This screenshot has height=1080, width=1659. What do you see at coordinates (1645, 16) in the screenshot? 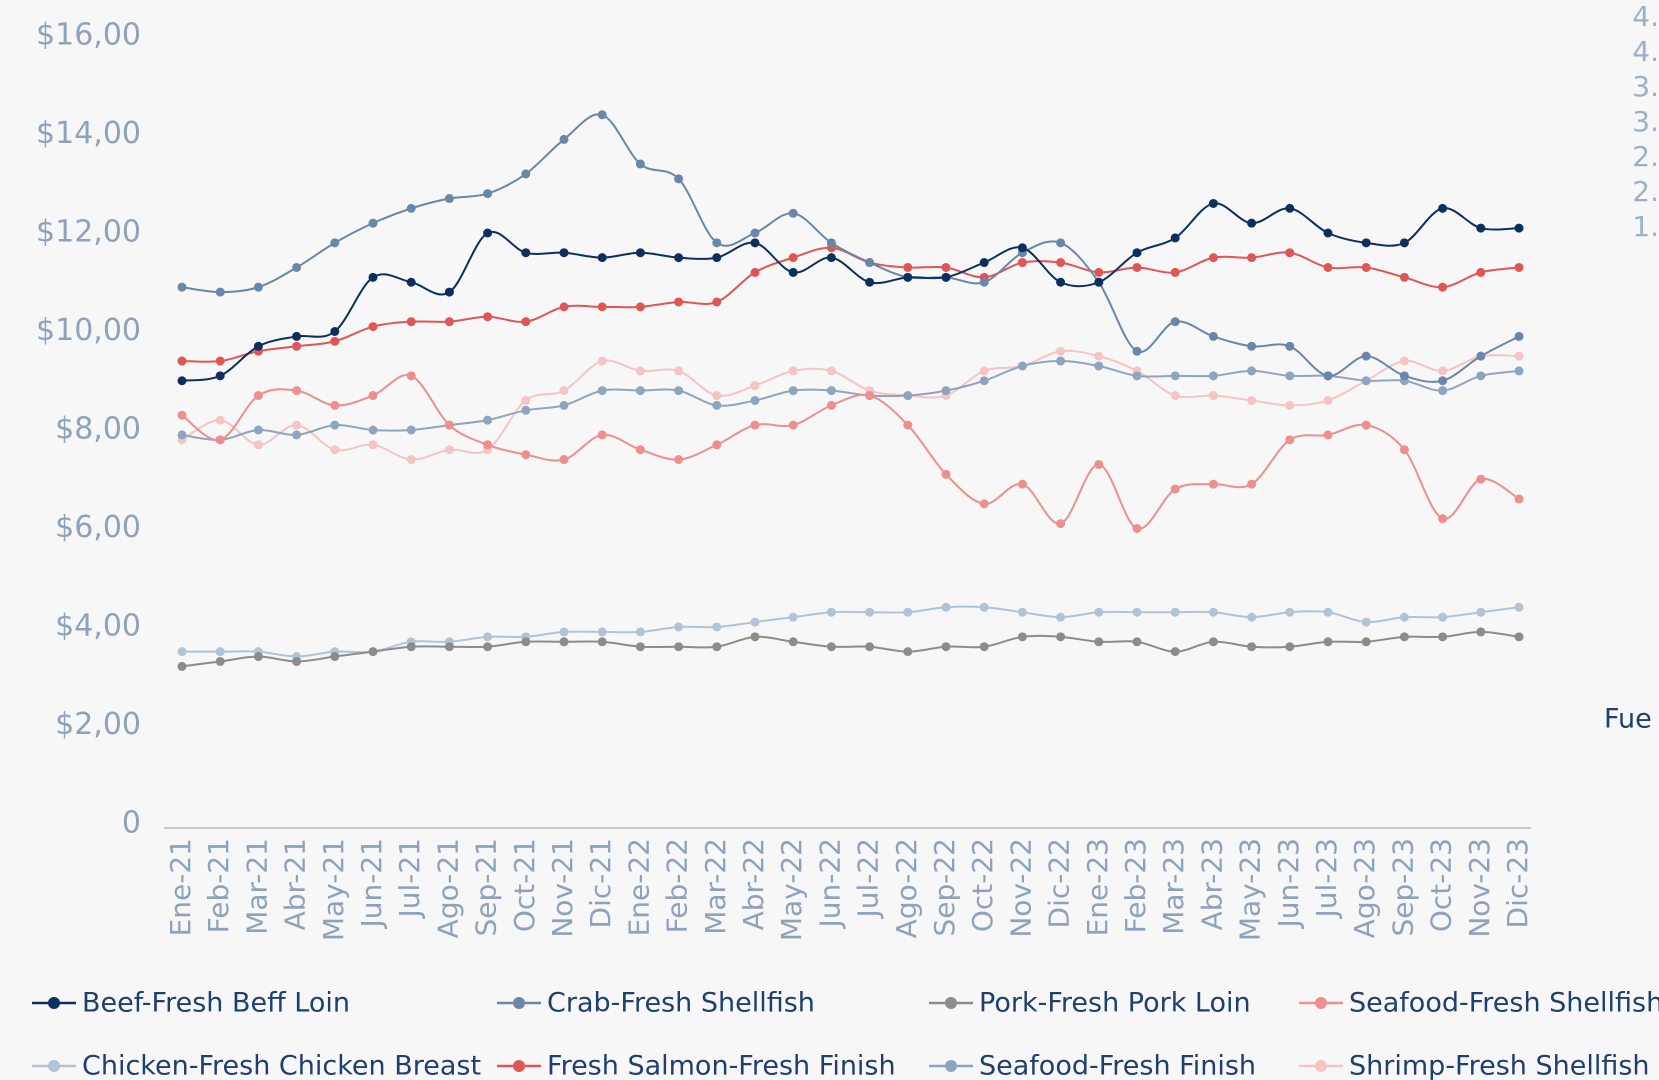
I see `side-label: 4.` at bounding box center [1645, 16].